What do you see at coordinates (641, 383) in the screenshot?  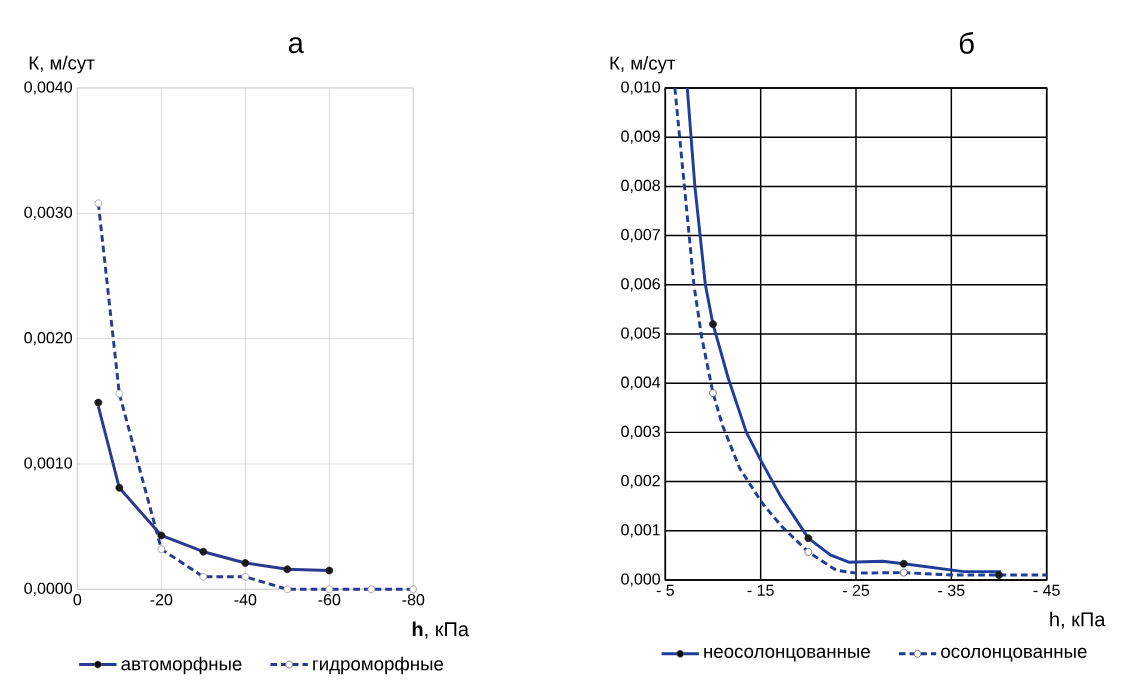 I see `y-tick-label: 0,004` at bounding box center [641, 383].